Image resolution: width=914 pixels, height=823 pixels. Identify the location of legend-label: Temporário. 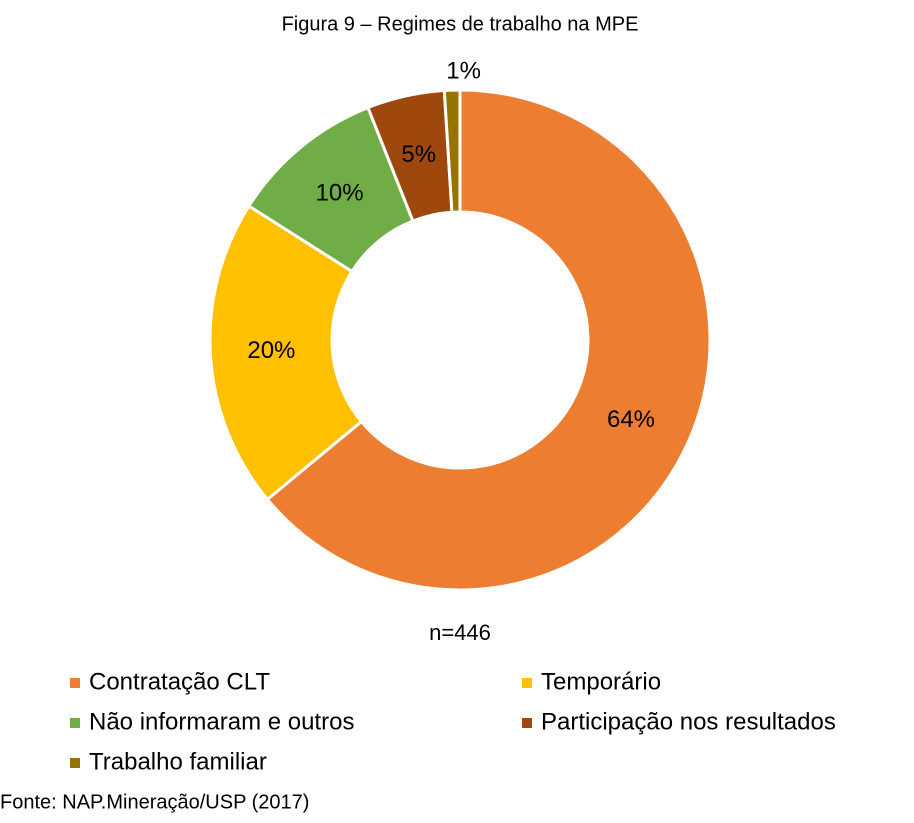
(601, 681).